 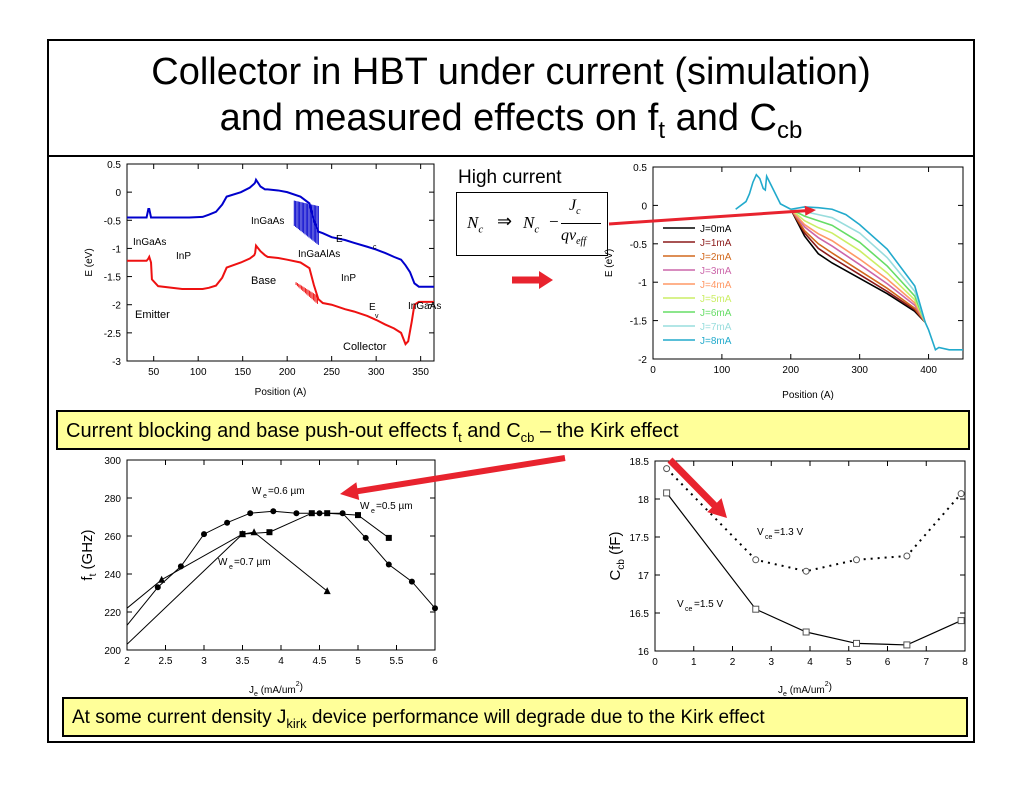 I want to click on ft-w-e-0-5--m-line, so click(x=316, y=525).